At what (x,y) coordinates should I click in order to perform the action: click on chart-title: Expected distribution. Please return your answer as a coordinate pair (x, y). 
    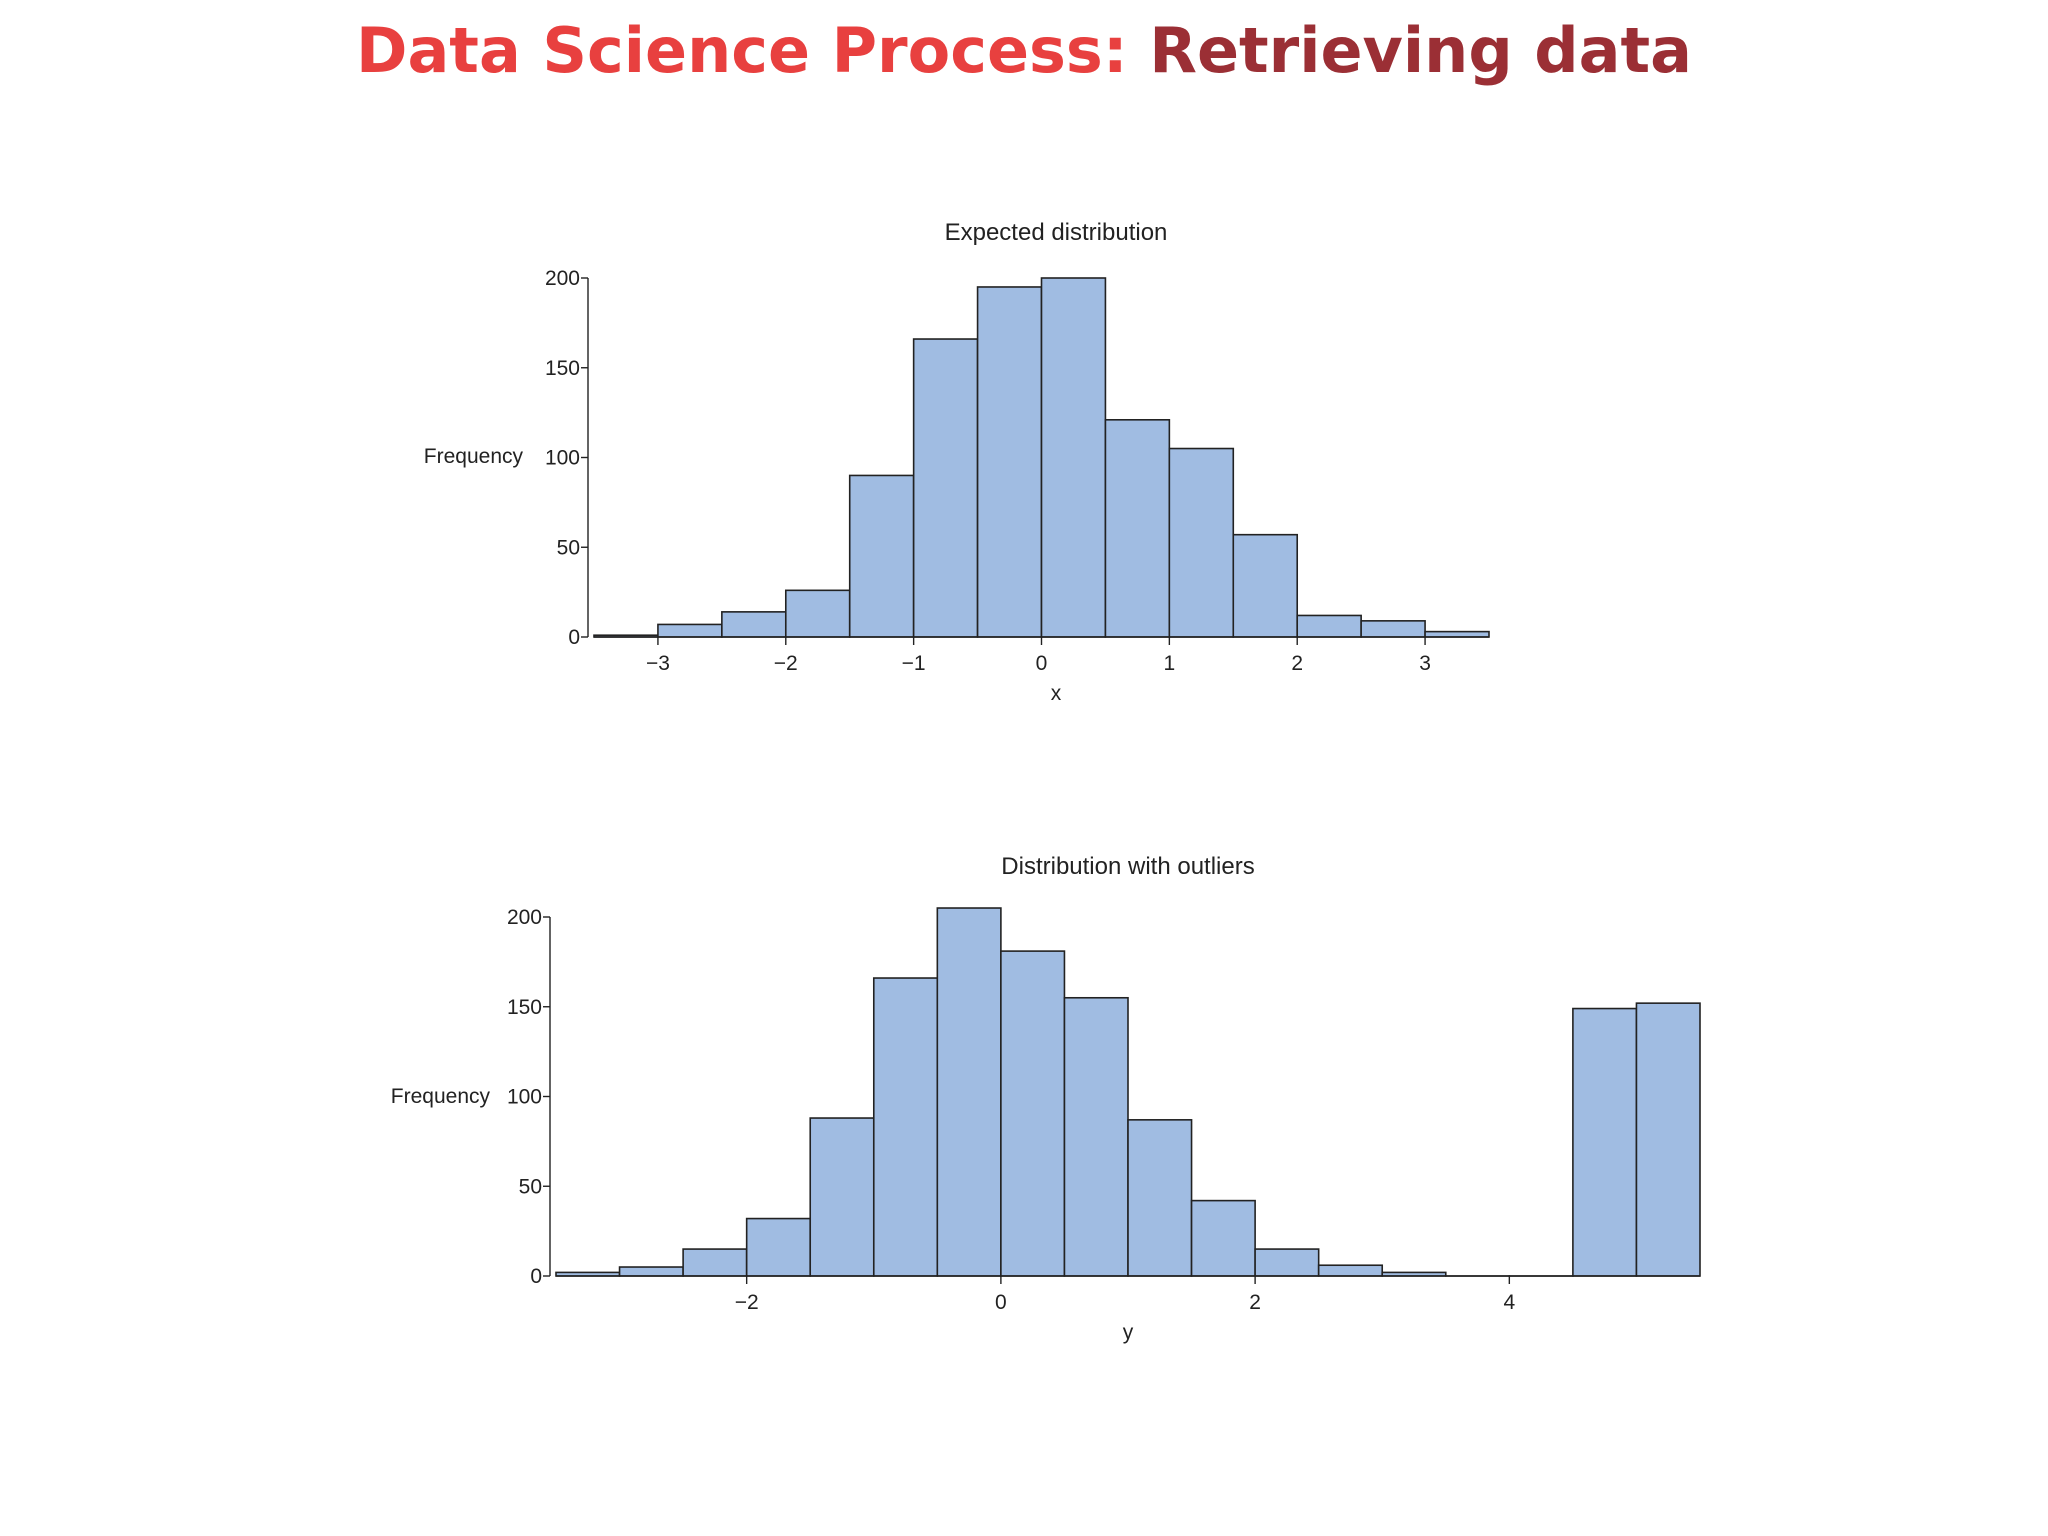
    Looking at the image, I should click on (1056, 232).